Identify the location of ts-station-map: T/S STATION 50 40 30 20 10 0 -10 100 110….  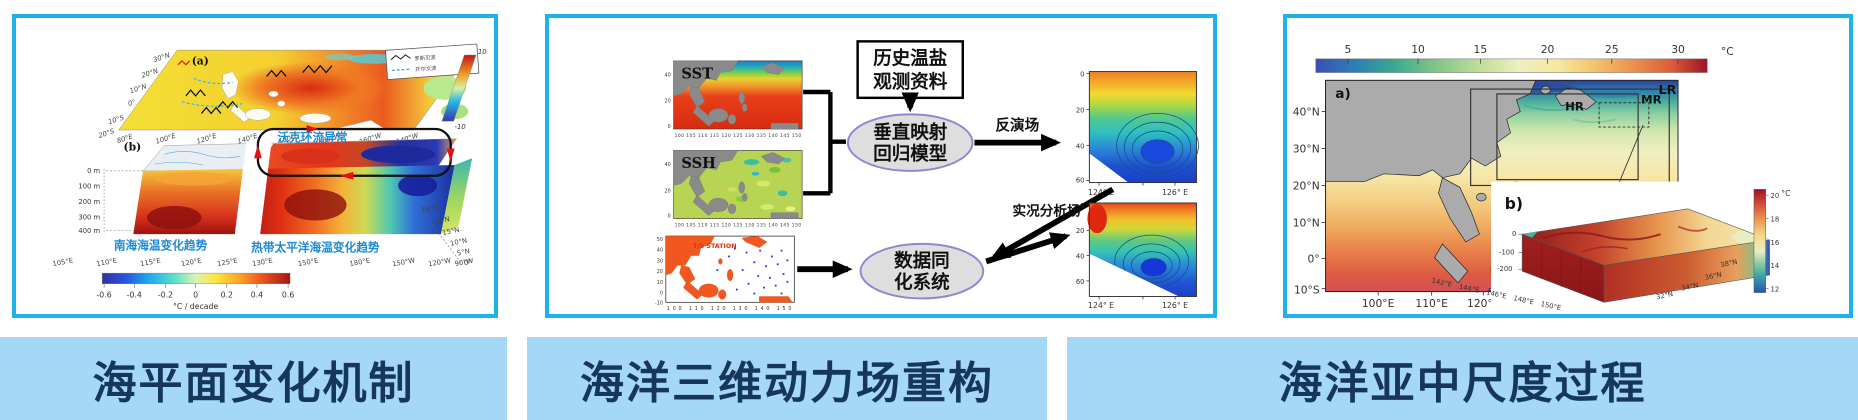
(725, 273).